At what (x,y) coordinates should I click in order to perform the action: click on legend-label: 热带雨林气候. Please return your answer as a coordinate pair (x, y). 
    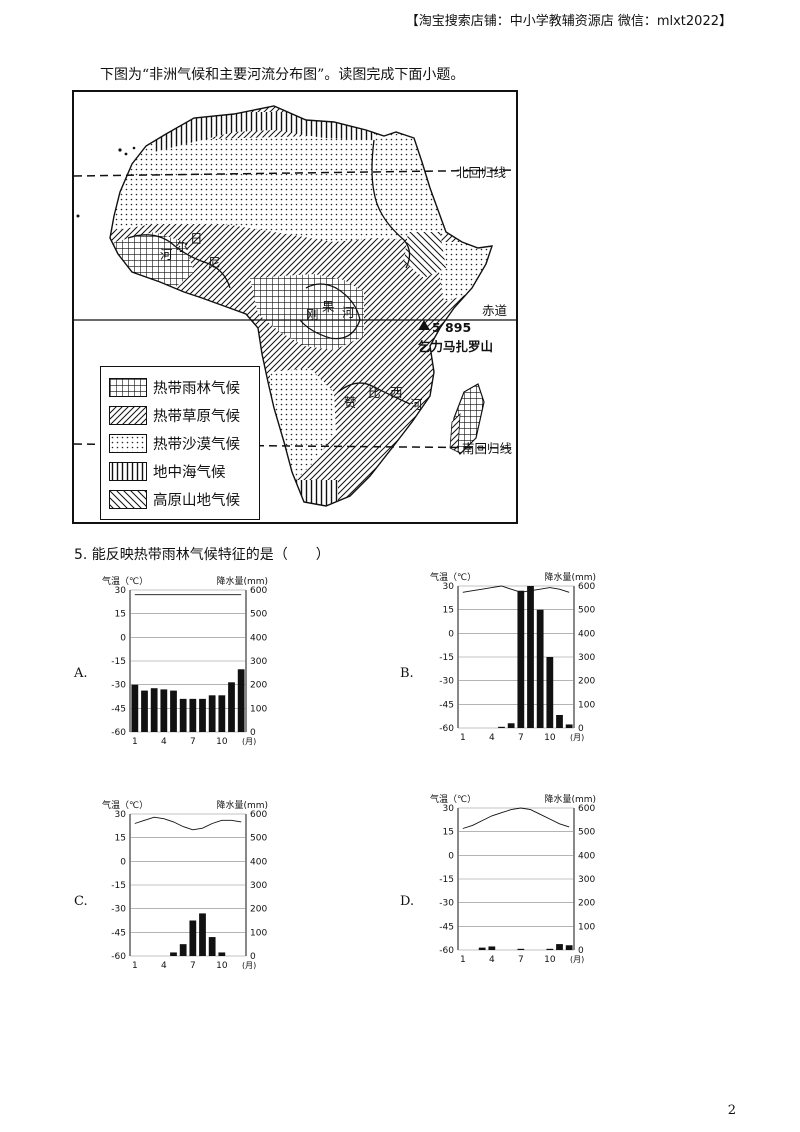
    Looking at the image, I should click on (196, 388).